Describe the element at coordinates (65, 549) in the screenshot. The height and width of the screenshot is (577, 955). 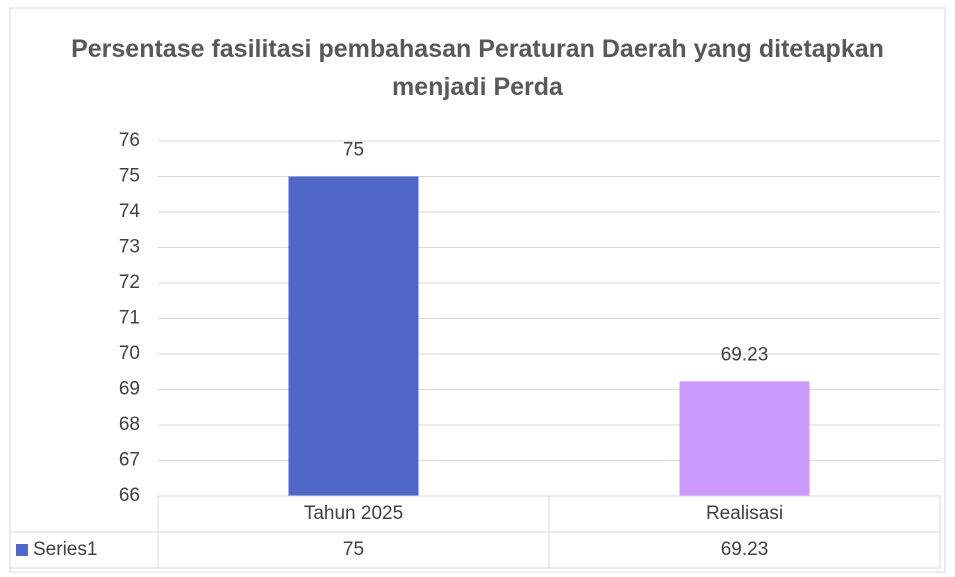
I see `legend-label: Series1` at that location.